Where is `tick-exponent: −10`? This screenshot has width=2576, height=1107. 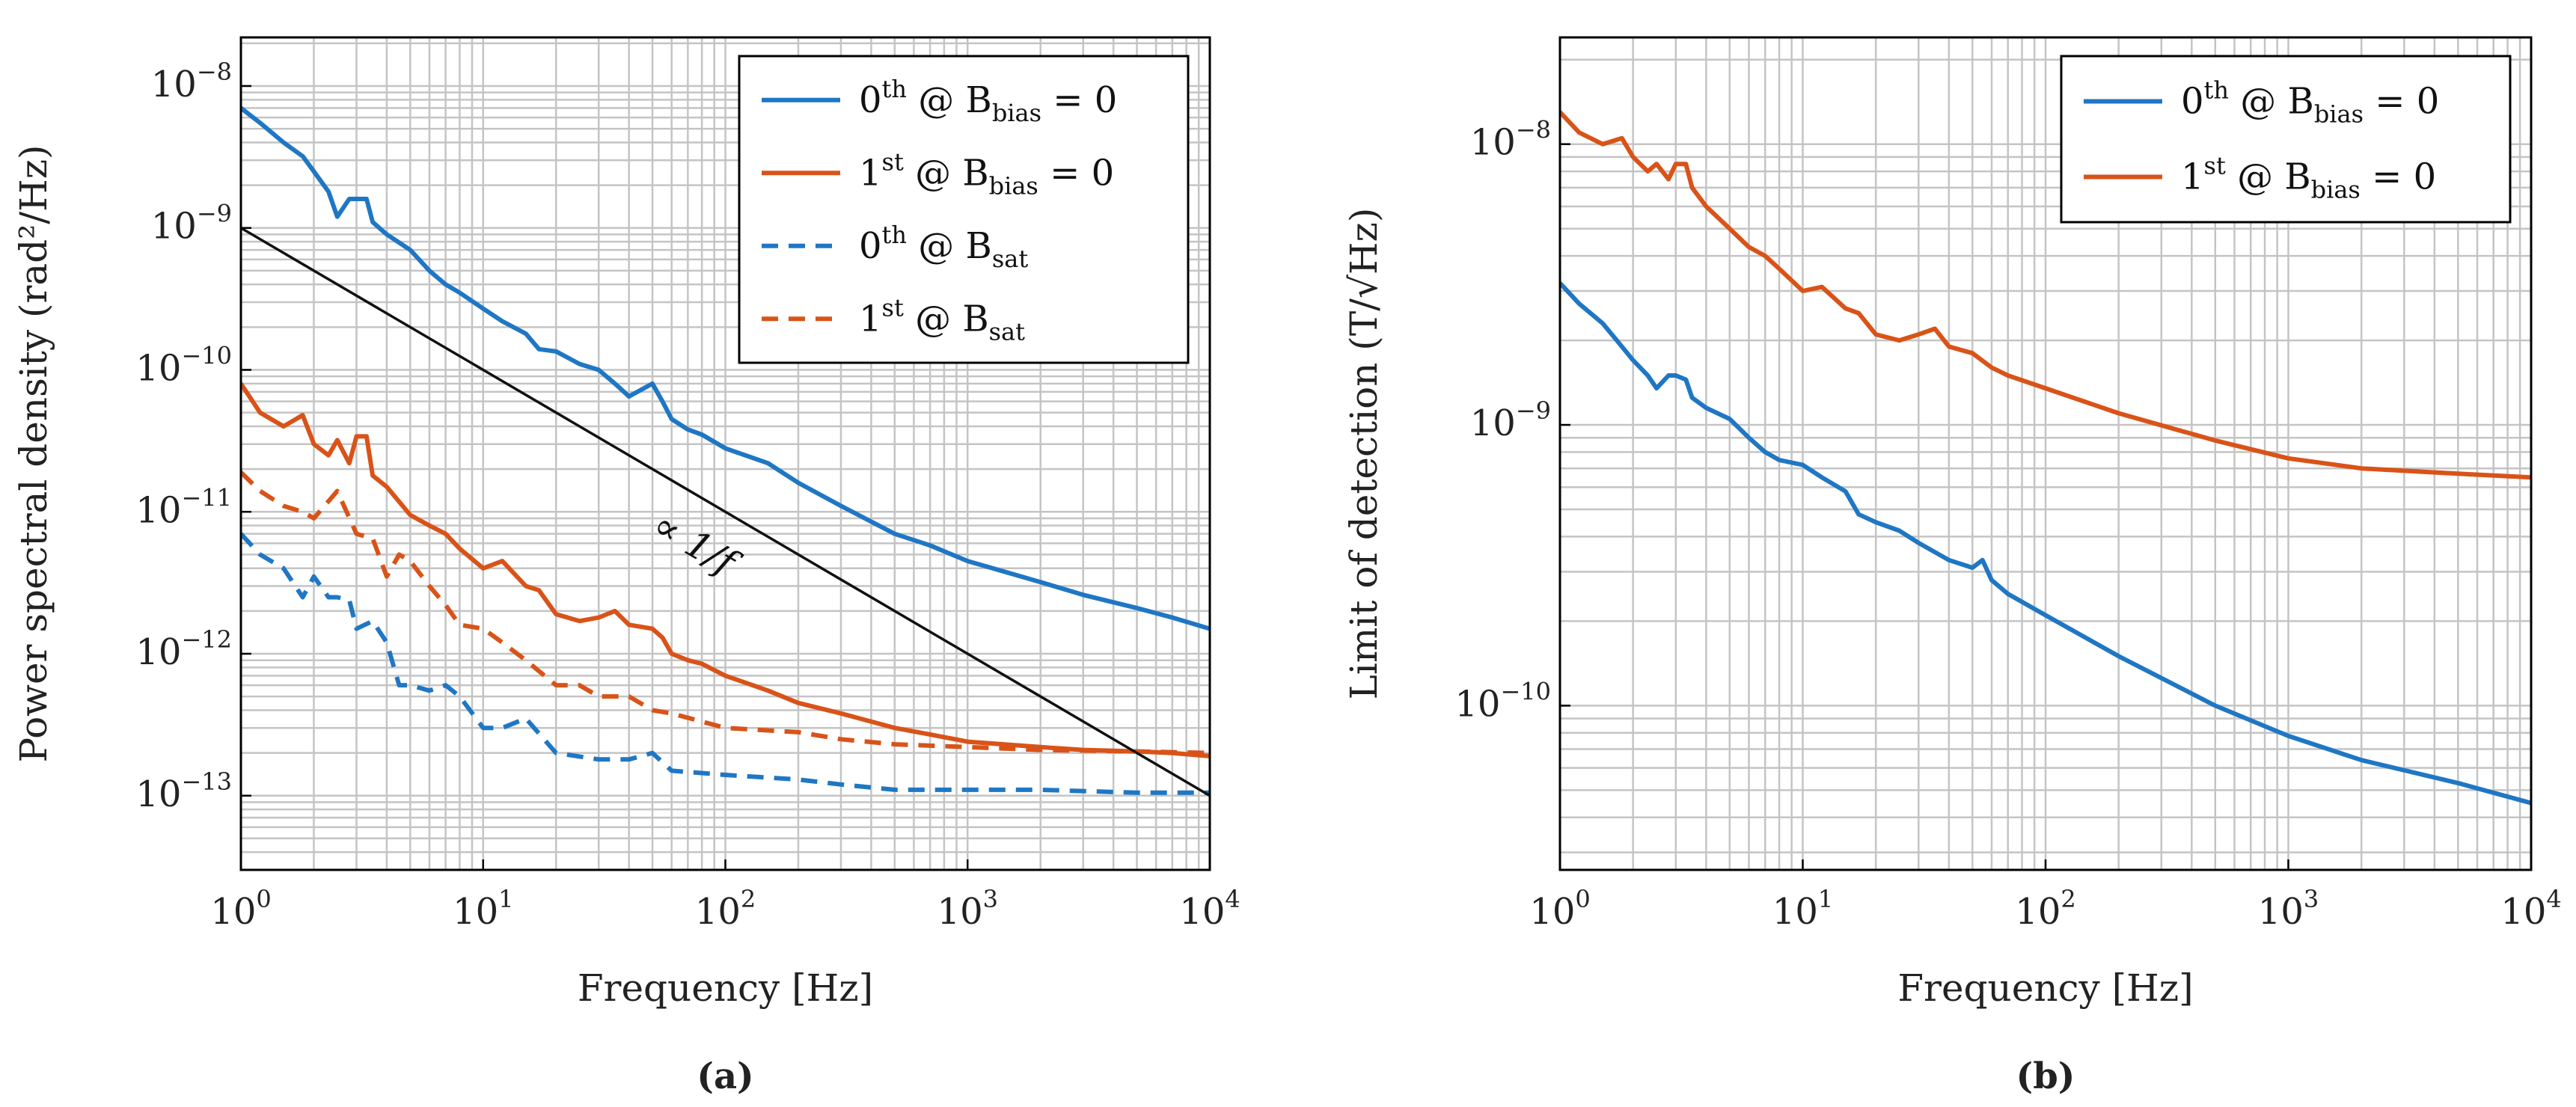 tick-exponent: −10 is located at coordinates (1525, 691).